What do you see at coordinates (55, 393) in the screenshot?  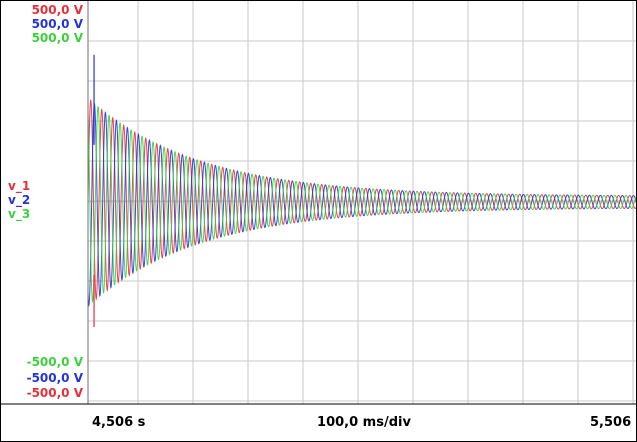 I see `scale-bottom-v1: -500,0 V` at bounding box center [55, 393].